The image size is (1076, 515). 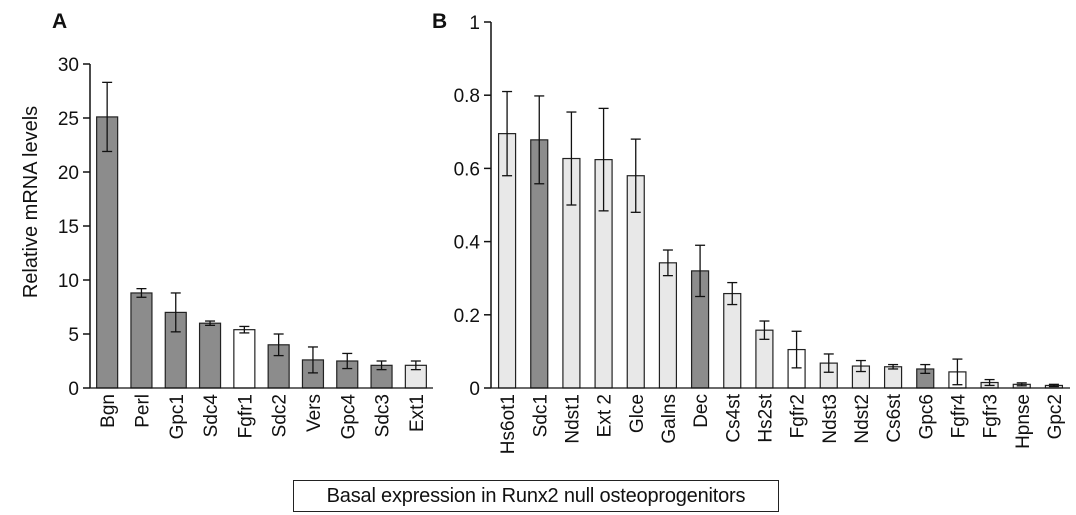 I want to click on panel-a-y-tick-label: 20, so click(x=68, y=173).